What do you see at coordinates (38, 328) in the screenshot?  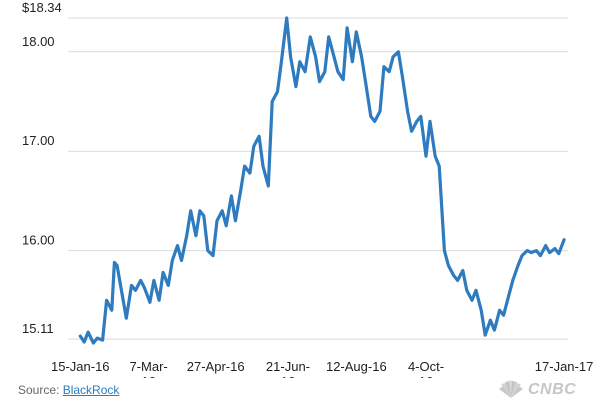 I see `y-tick-label: 15.11` at bounding box center [38, 328].